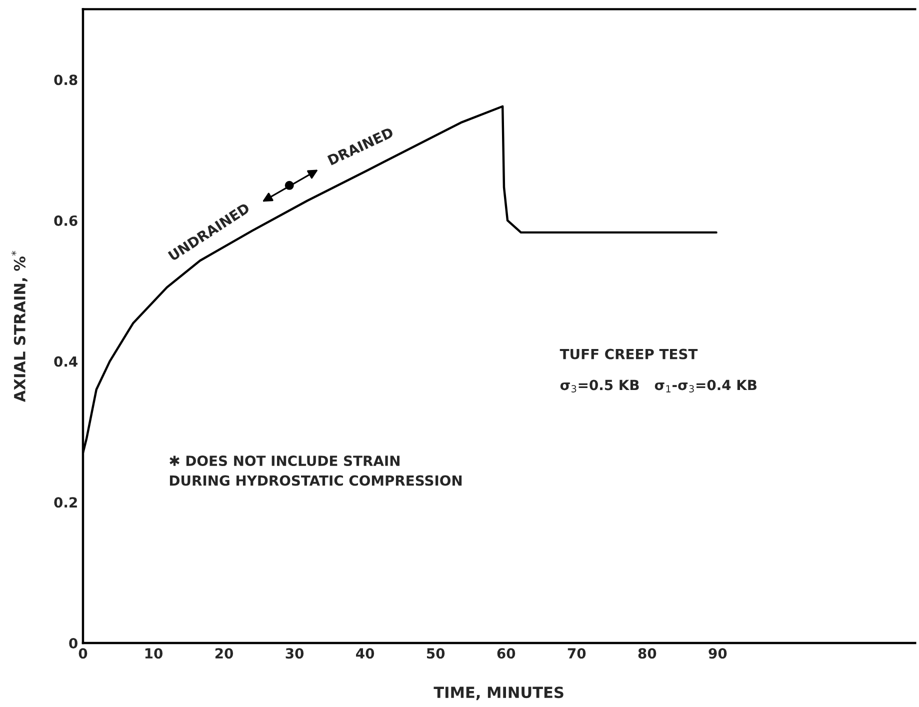 This screenshot has width=919, height=707. Describe the element at coordinates (19, 326) in the screenshot. I see `y-axis-title: AXIAL STRAIN, %$^{*}$` at that location.